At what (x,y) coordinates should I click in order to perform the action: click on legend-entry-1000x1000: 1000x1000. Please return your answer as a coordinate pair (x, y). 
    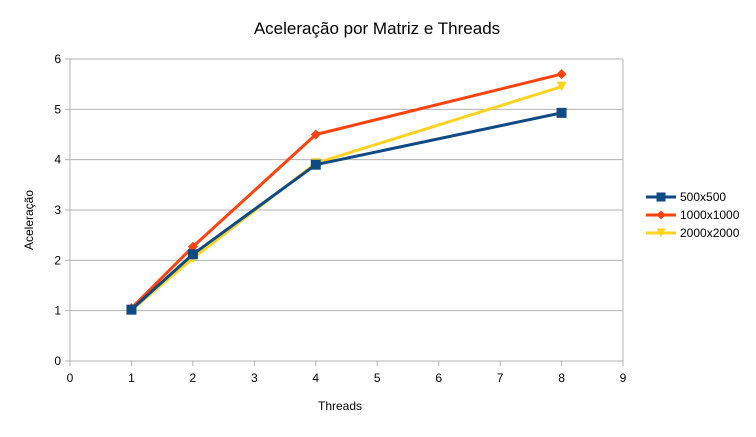
    Looking at the image, I should click on (693, 215).